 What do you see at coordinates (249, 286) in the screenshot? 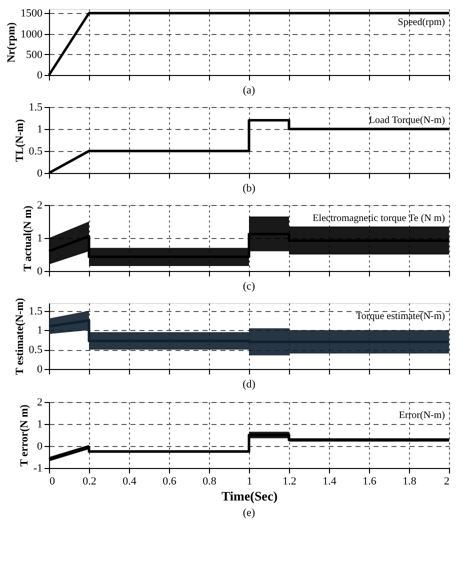
I see `text: (c)` at bounding box center [249, 286].